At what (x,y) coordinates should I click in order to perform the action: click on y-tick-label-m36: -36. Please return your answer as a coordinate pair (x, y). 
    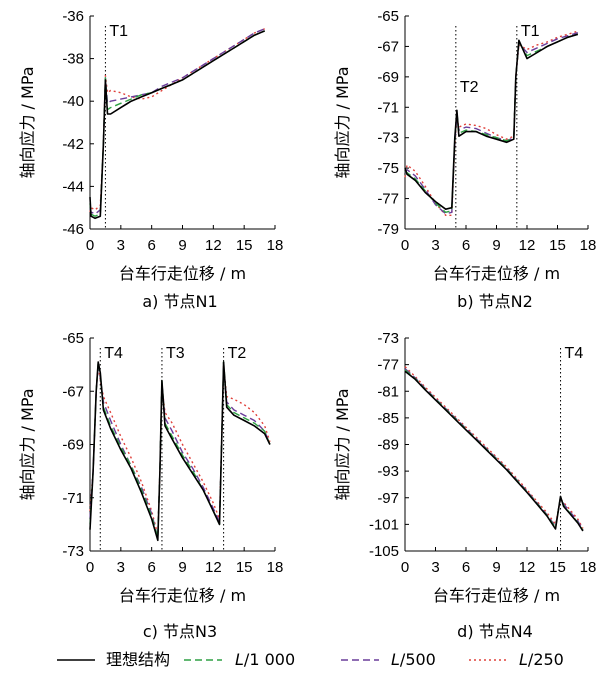
    Looking at the image, I should click on (73, 16).